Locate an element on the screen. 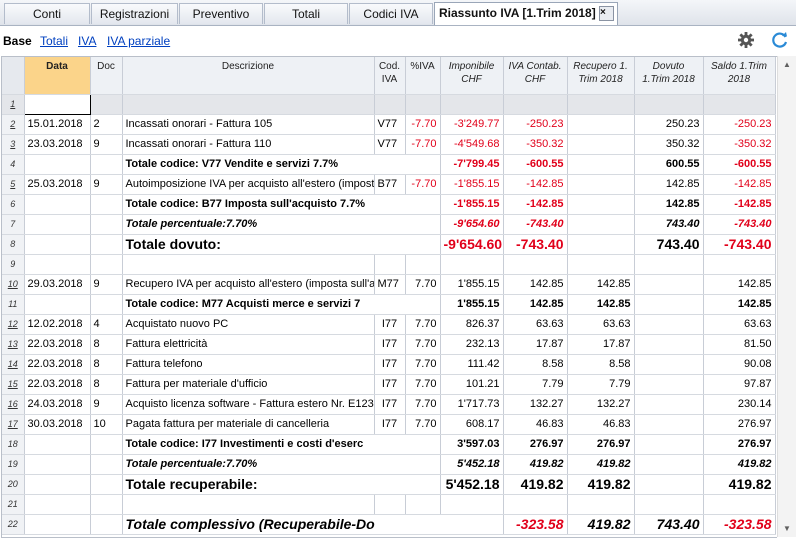 Image resolution: width=796 pixels, height=539 pixels. cell-iva: 17.87 is located at coordinates (535, 344).